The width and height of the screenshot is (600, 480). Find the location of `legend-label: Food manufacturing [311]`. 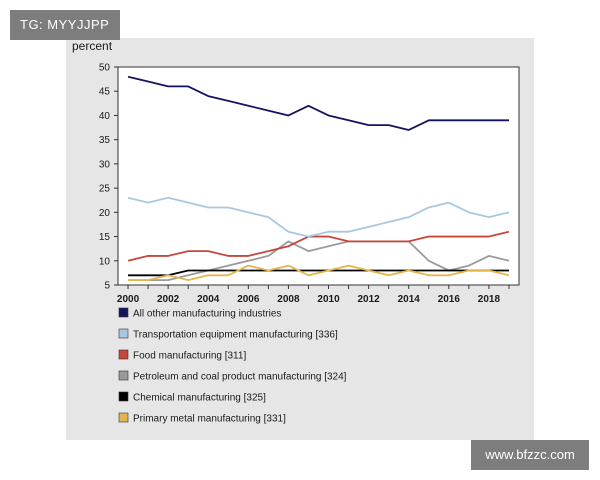

legend-label: Food manufacturing [311] is located at coordinates (189, 356).